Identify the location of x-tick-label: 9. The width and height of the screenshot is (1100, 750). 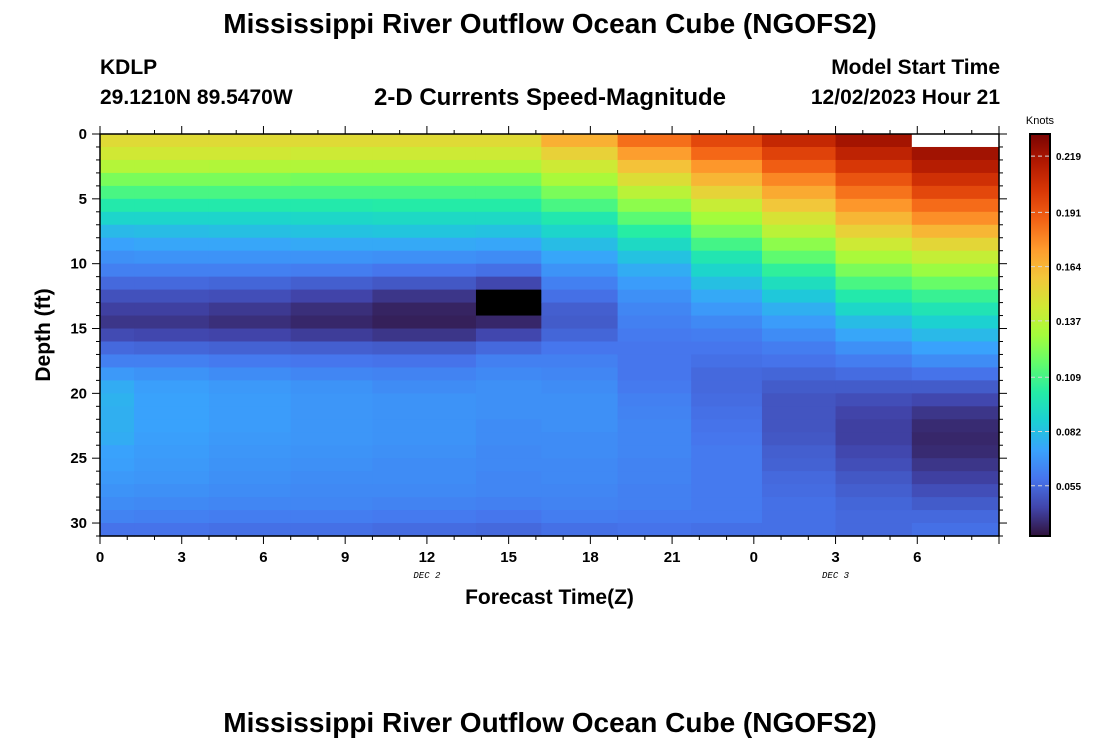
(345, 557).